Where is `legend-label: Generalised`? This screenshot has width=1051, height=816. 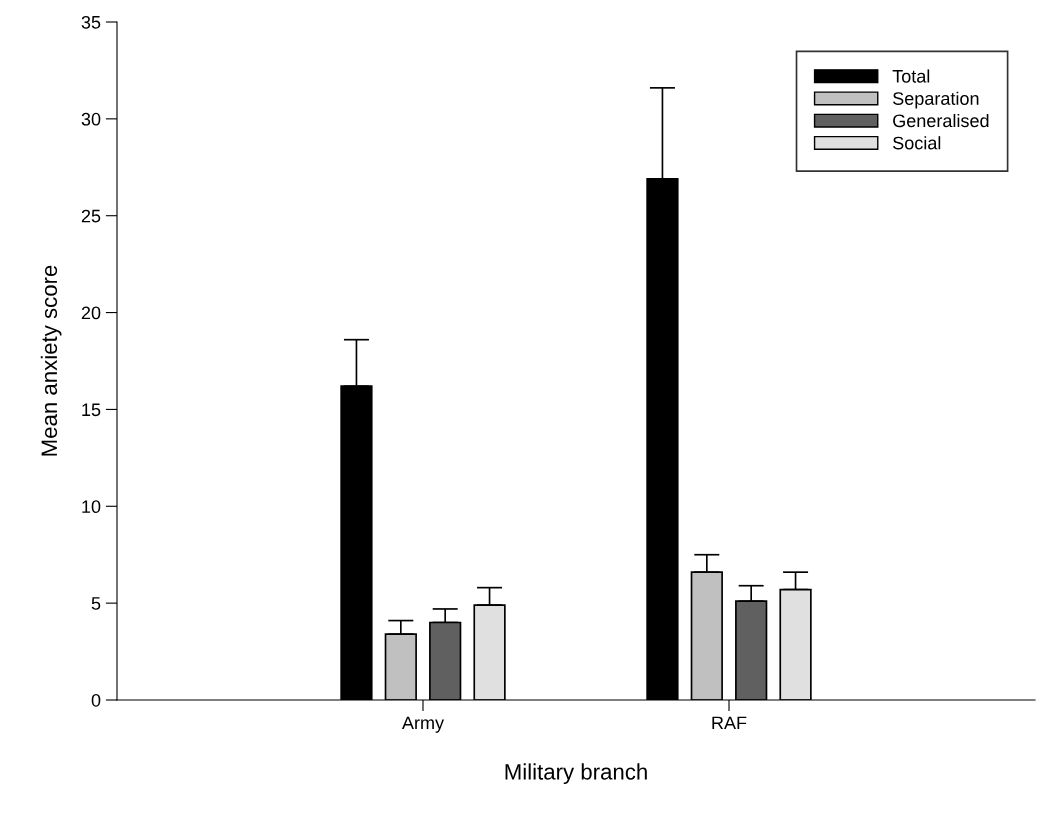 legend-label: Generalised is located at coordinates (941, 120).